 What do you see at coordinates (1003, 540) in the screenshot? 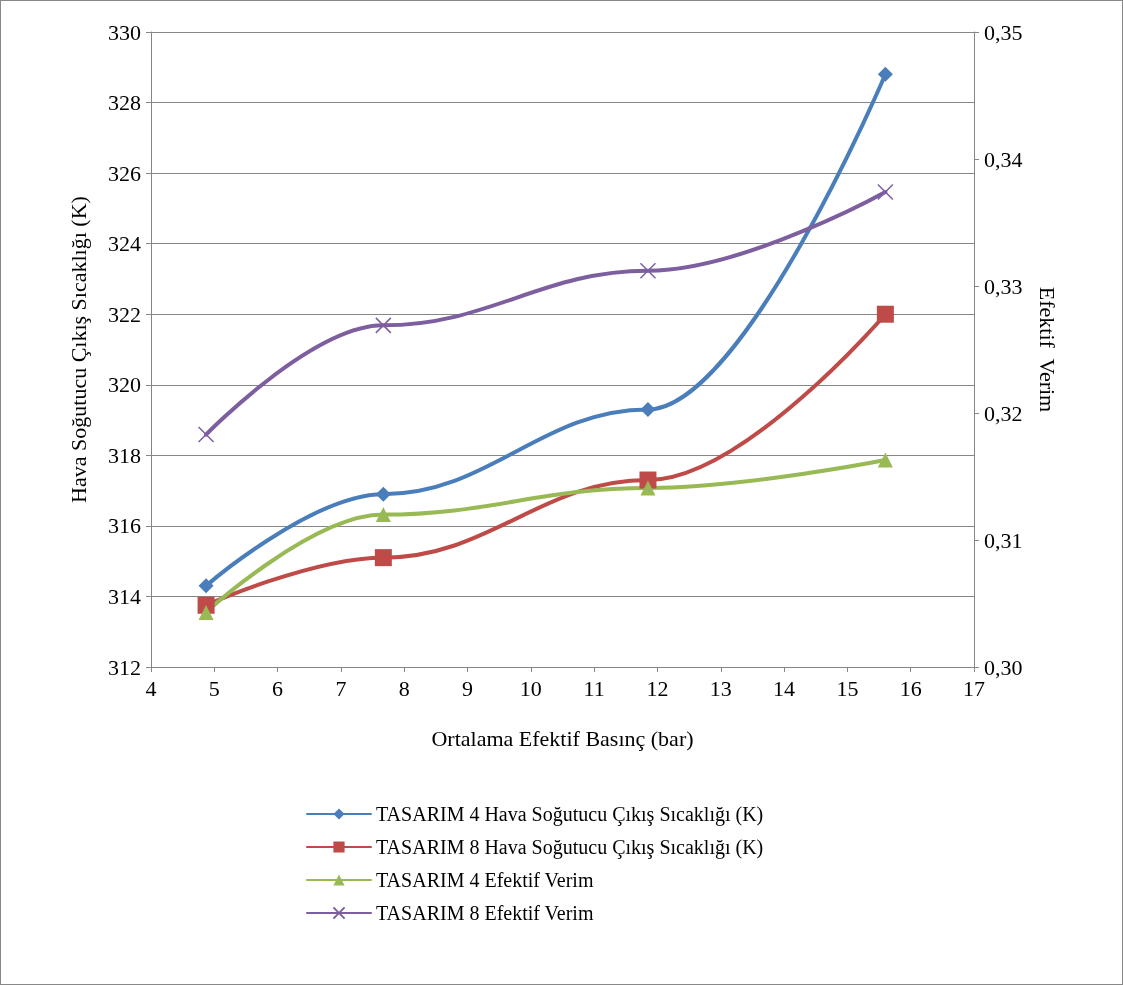
I see `y2-tick-label: 0,31` at bounding box center [1003, 540].